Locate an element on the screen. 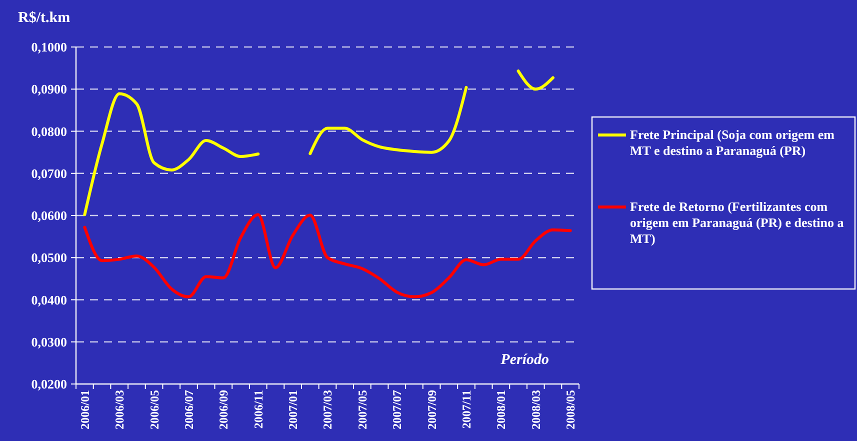  annotation: Período is located at coordinates (524, 360).